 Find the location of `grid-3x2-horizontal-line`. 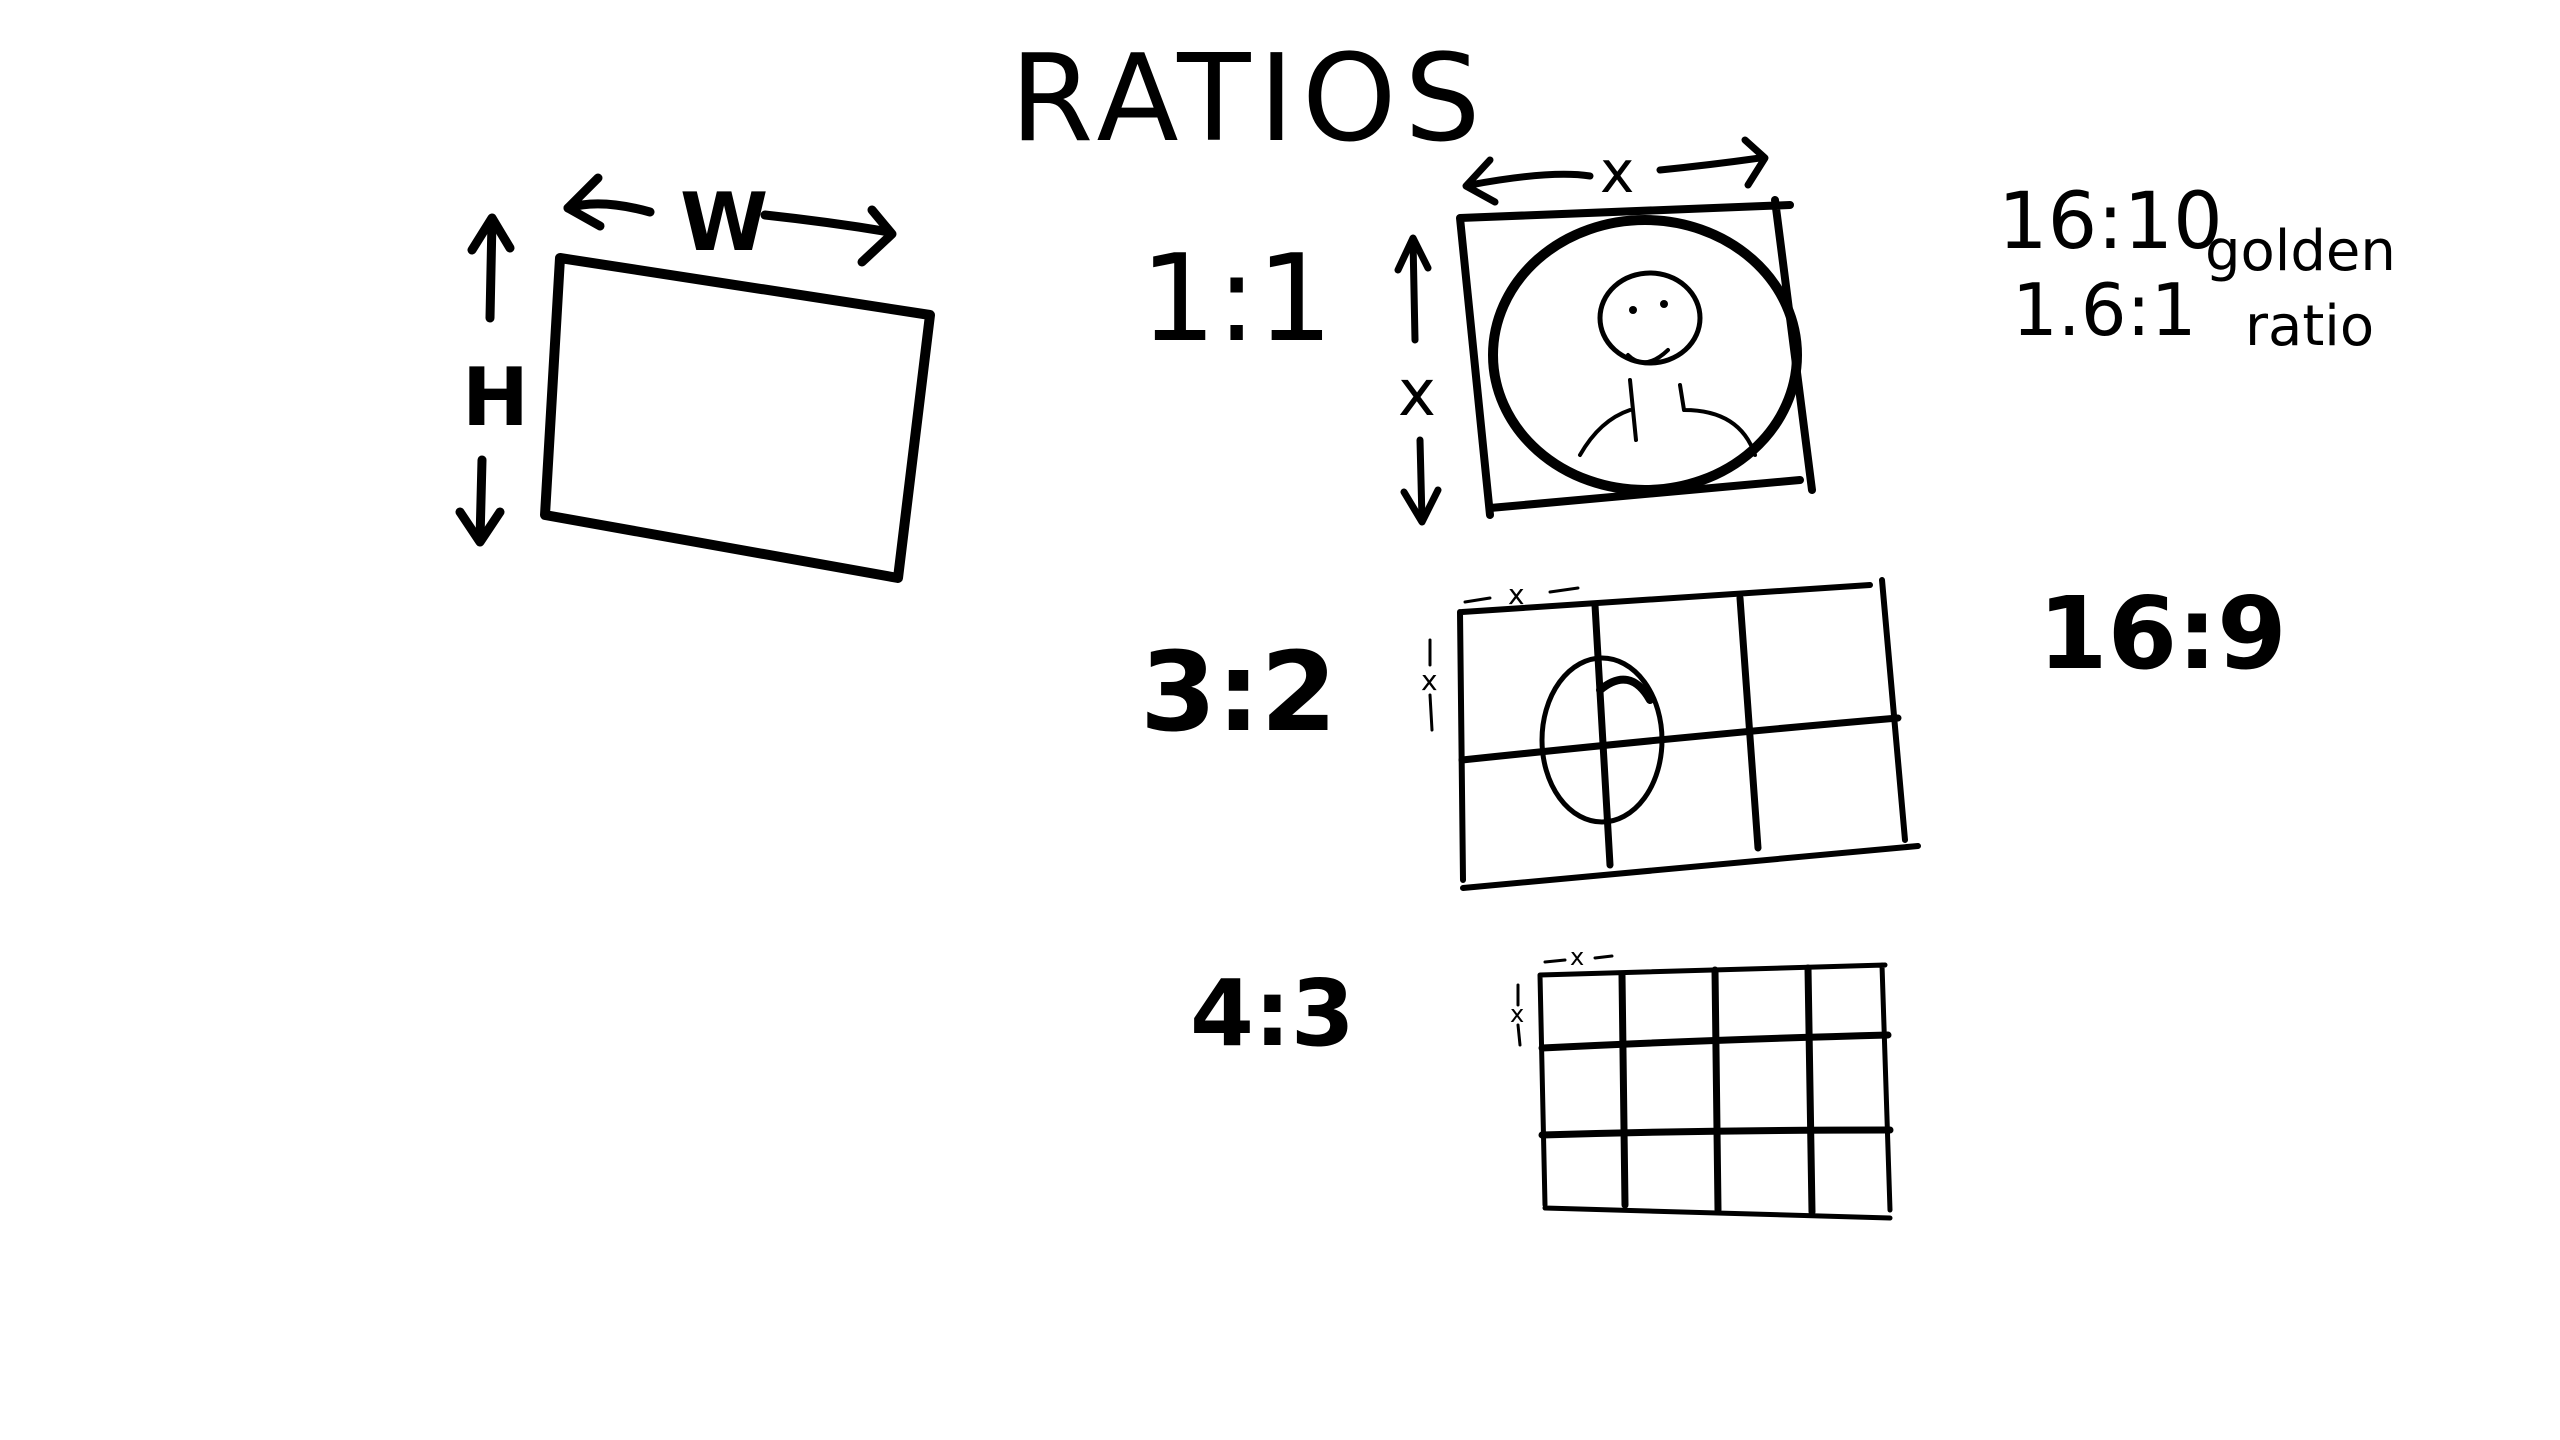

grid-3x2-horizontal-line is located at coordinates (1680, 739).